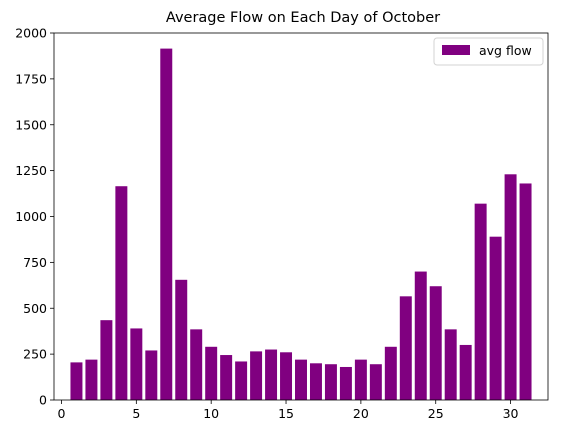 This screenshot has height=433, width=561. Describe the element at coordinates (303, 18) in the screenshot. I see `chart-title: Average Flow on Each Day of October` at that location.